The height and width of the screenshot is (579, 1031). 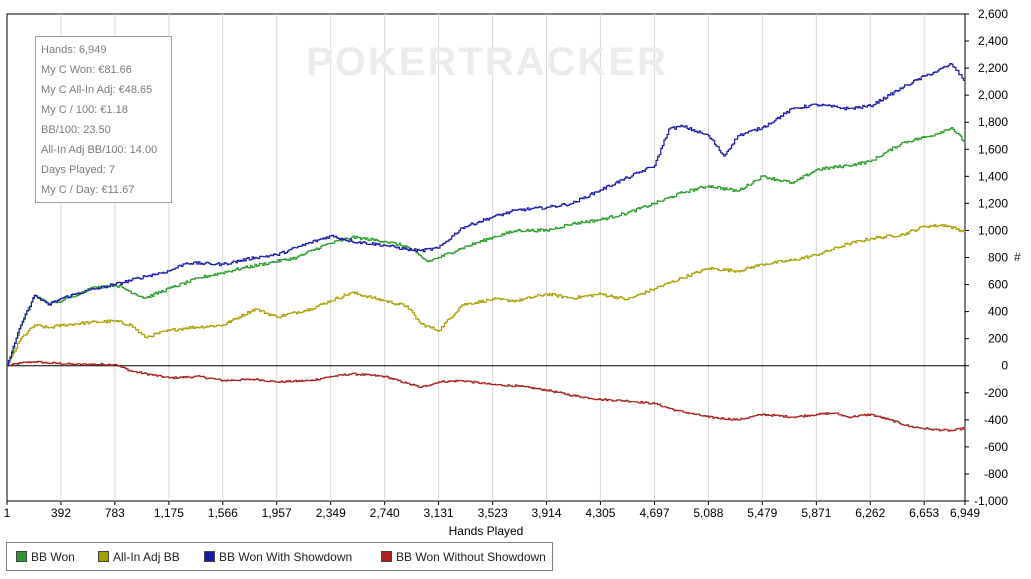 What do you see at coordinates (277, 513) in the screenshot?
I see `x-tick-label: 1,957` at bounding box center [277, 513].